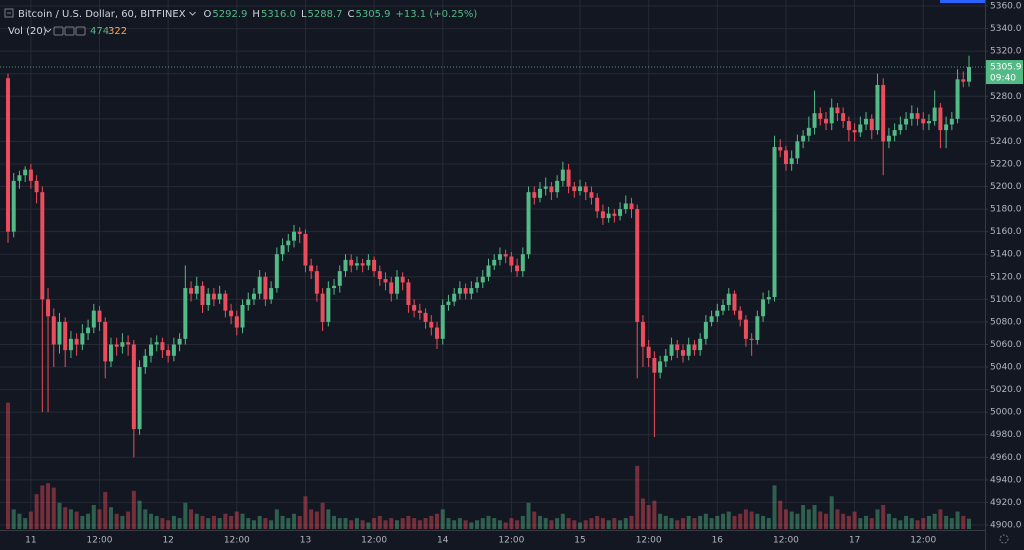 This screenshot has height=550, width=1024. What do you see at coordinates (1006, 119) in the screenshot?
I see `y-tick-label: 5260.0` at bounding box center [1006, 119].